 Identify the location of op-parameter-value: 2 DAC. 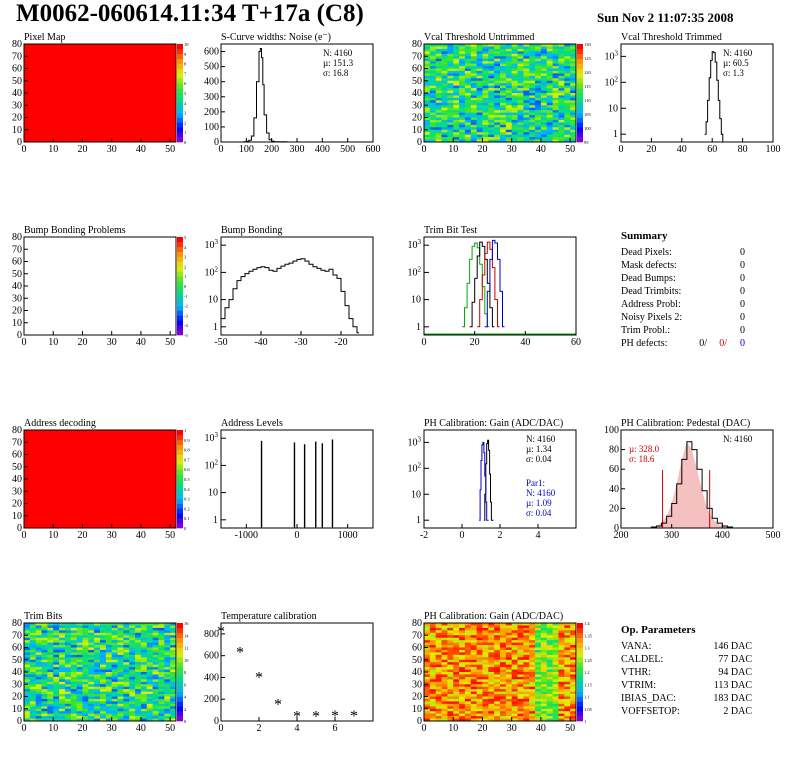
(737, 711).